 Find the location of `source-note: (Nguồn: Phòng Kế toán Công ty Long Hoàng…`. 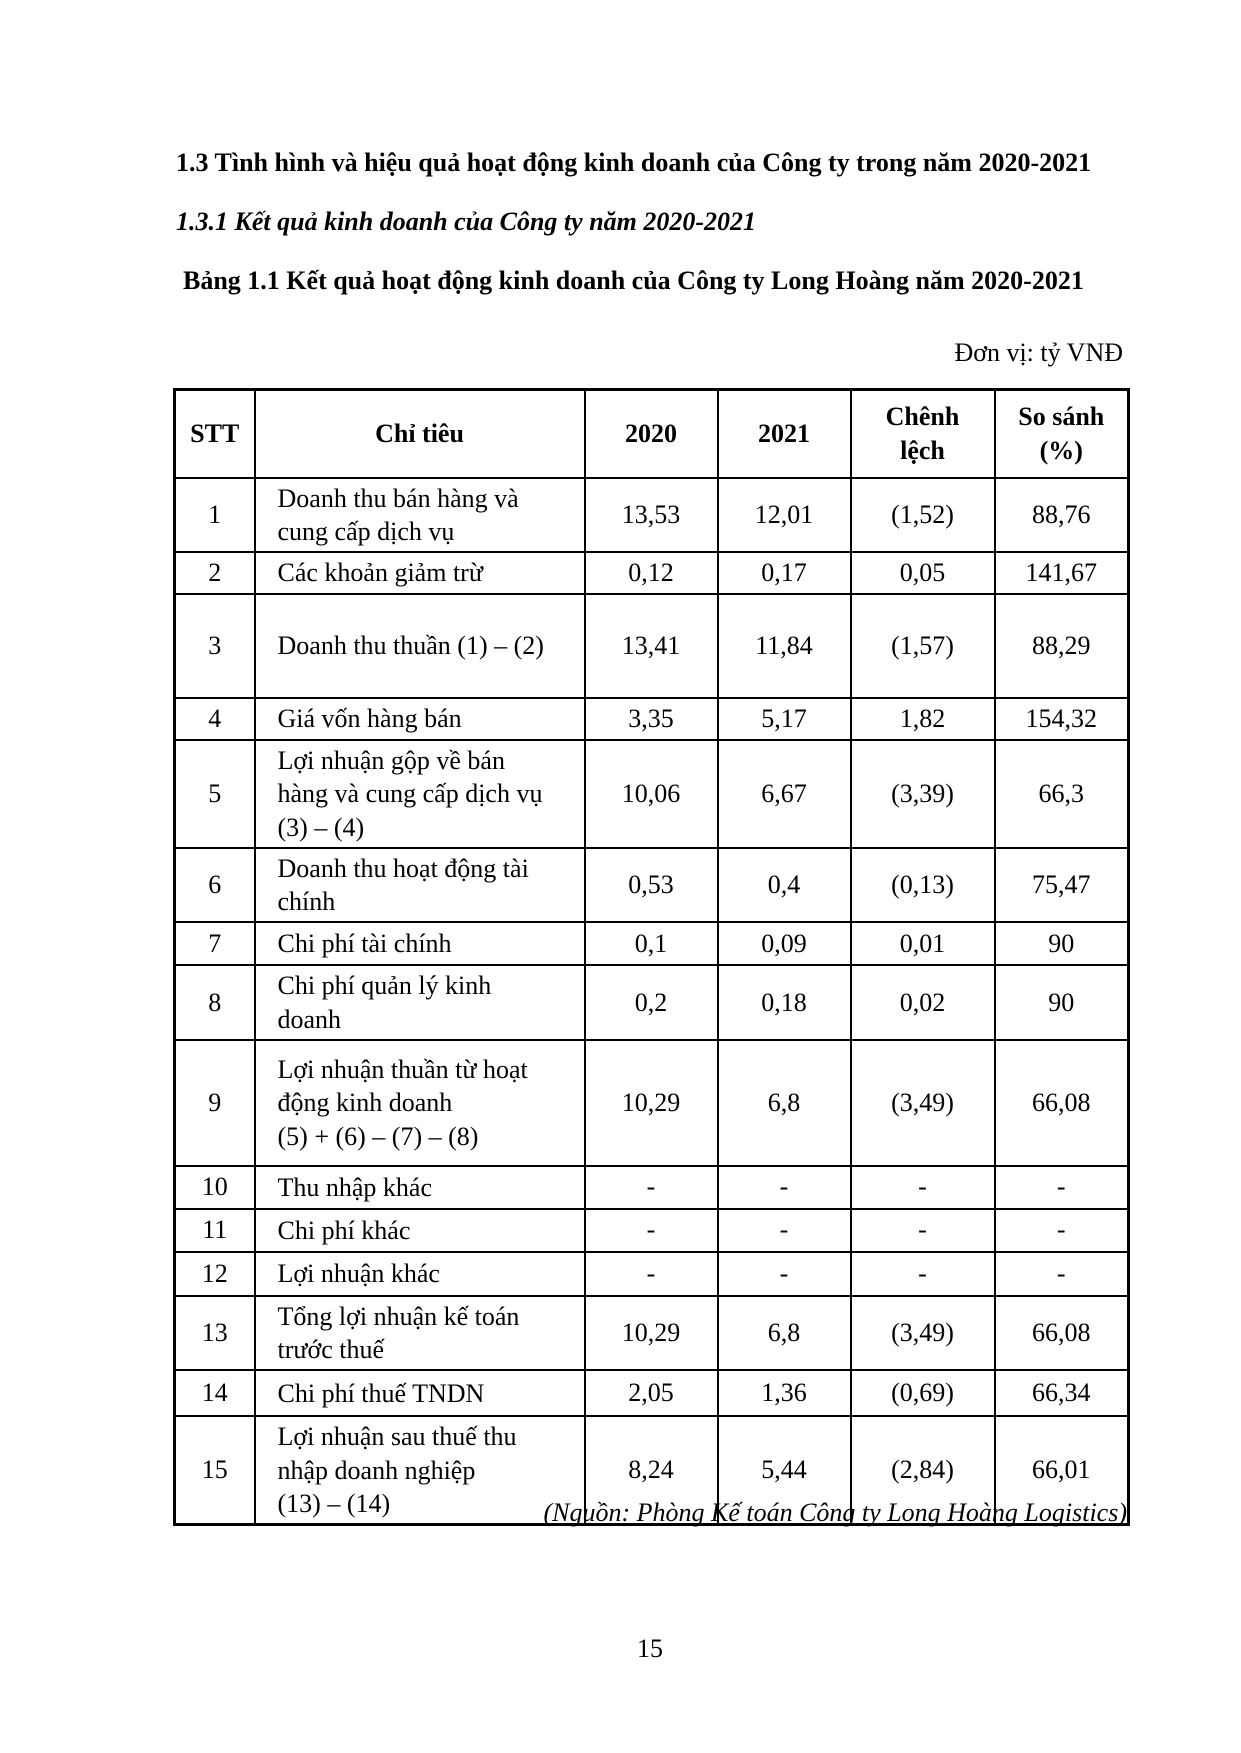

source-note: (Nguồn: Phòng Kế toán Công ty Long Hoàng… is located at coordinates (835, 1512).